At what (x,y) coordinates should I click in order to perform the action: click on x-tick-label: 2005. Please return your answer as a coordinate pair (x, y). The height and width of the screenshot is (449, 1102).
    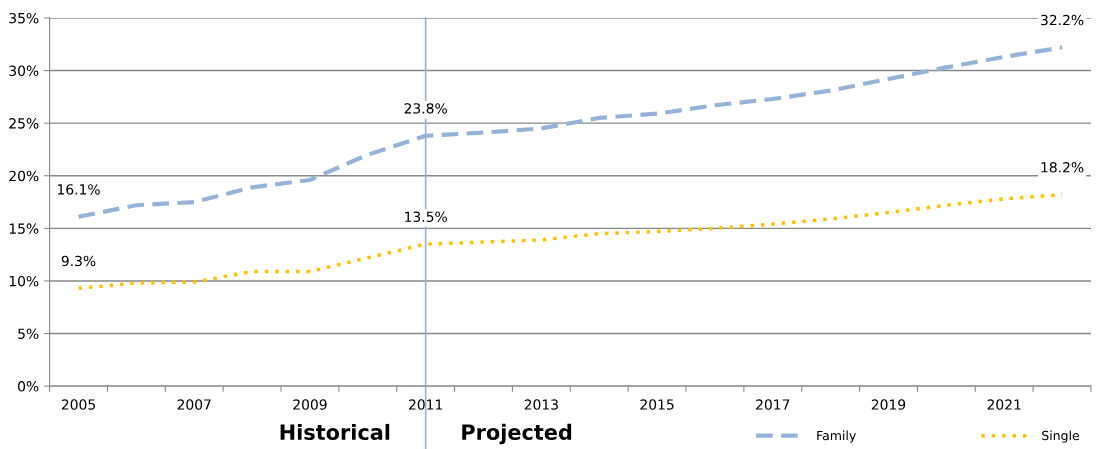
    Looking at the image, I should click on (78, 404).